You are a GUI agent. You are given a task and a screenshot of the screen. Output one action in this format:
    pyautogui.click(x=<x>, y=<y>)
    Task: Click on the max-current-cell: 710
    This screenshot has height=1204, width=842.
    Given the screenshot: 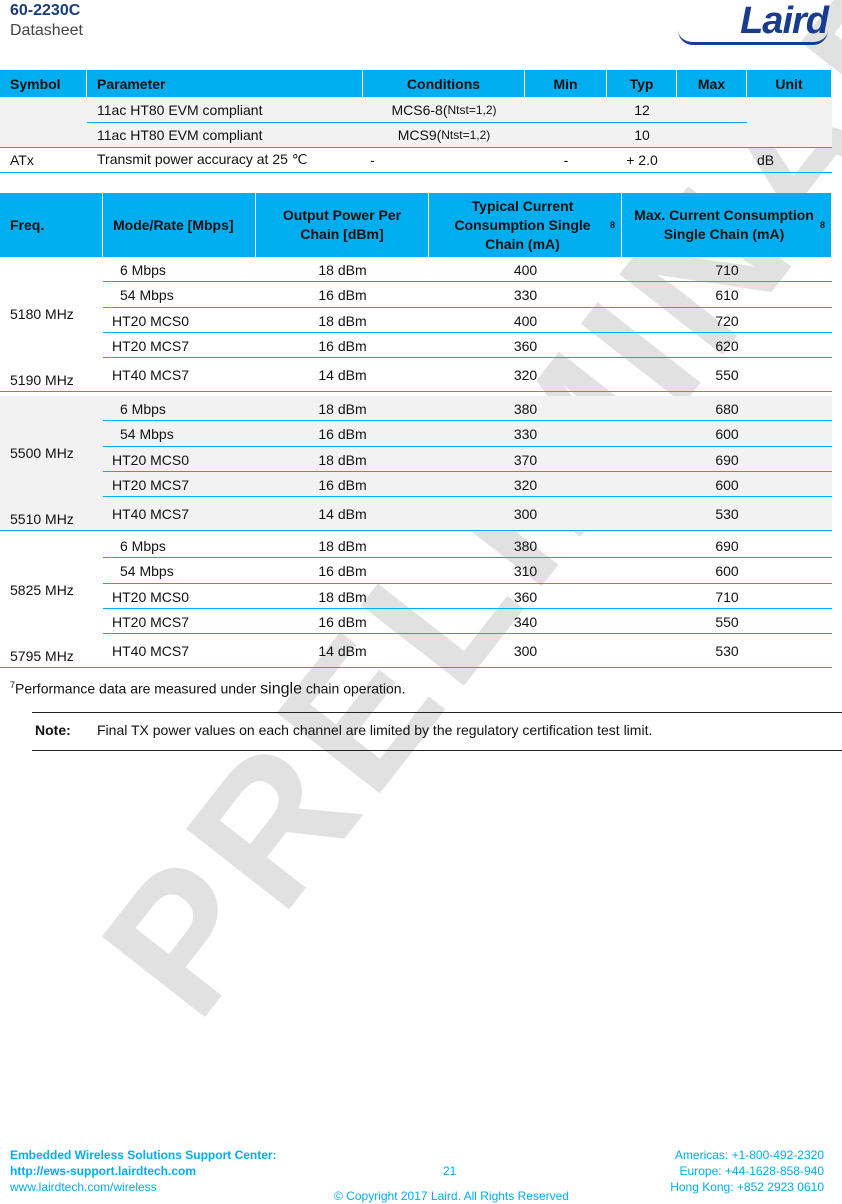 What is the action you would take?
    pyautogui.click(x=727, y=596)
    